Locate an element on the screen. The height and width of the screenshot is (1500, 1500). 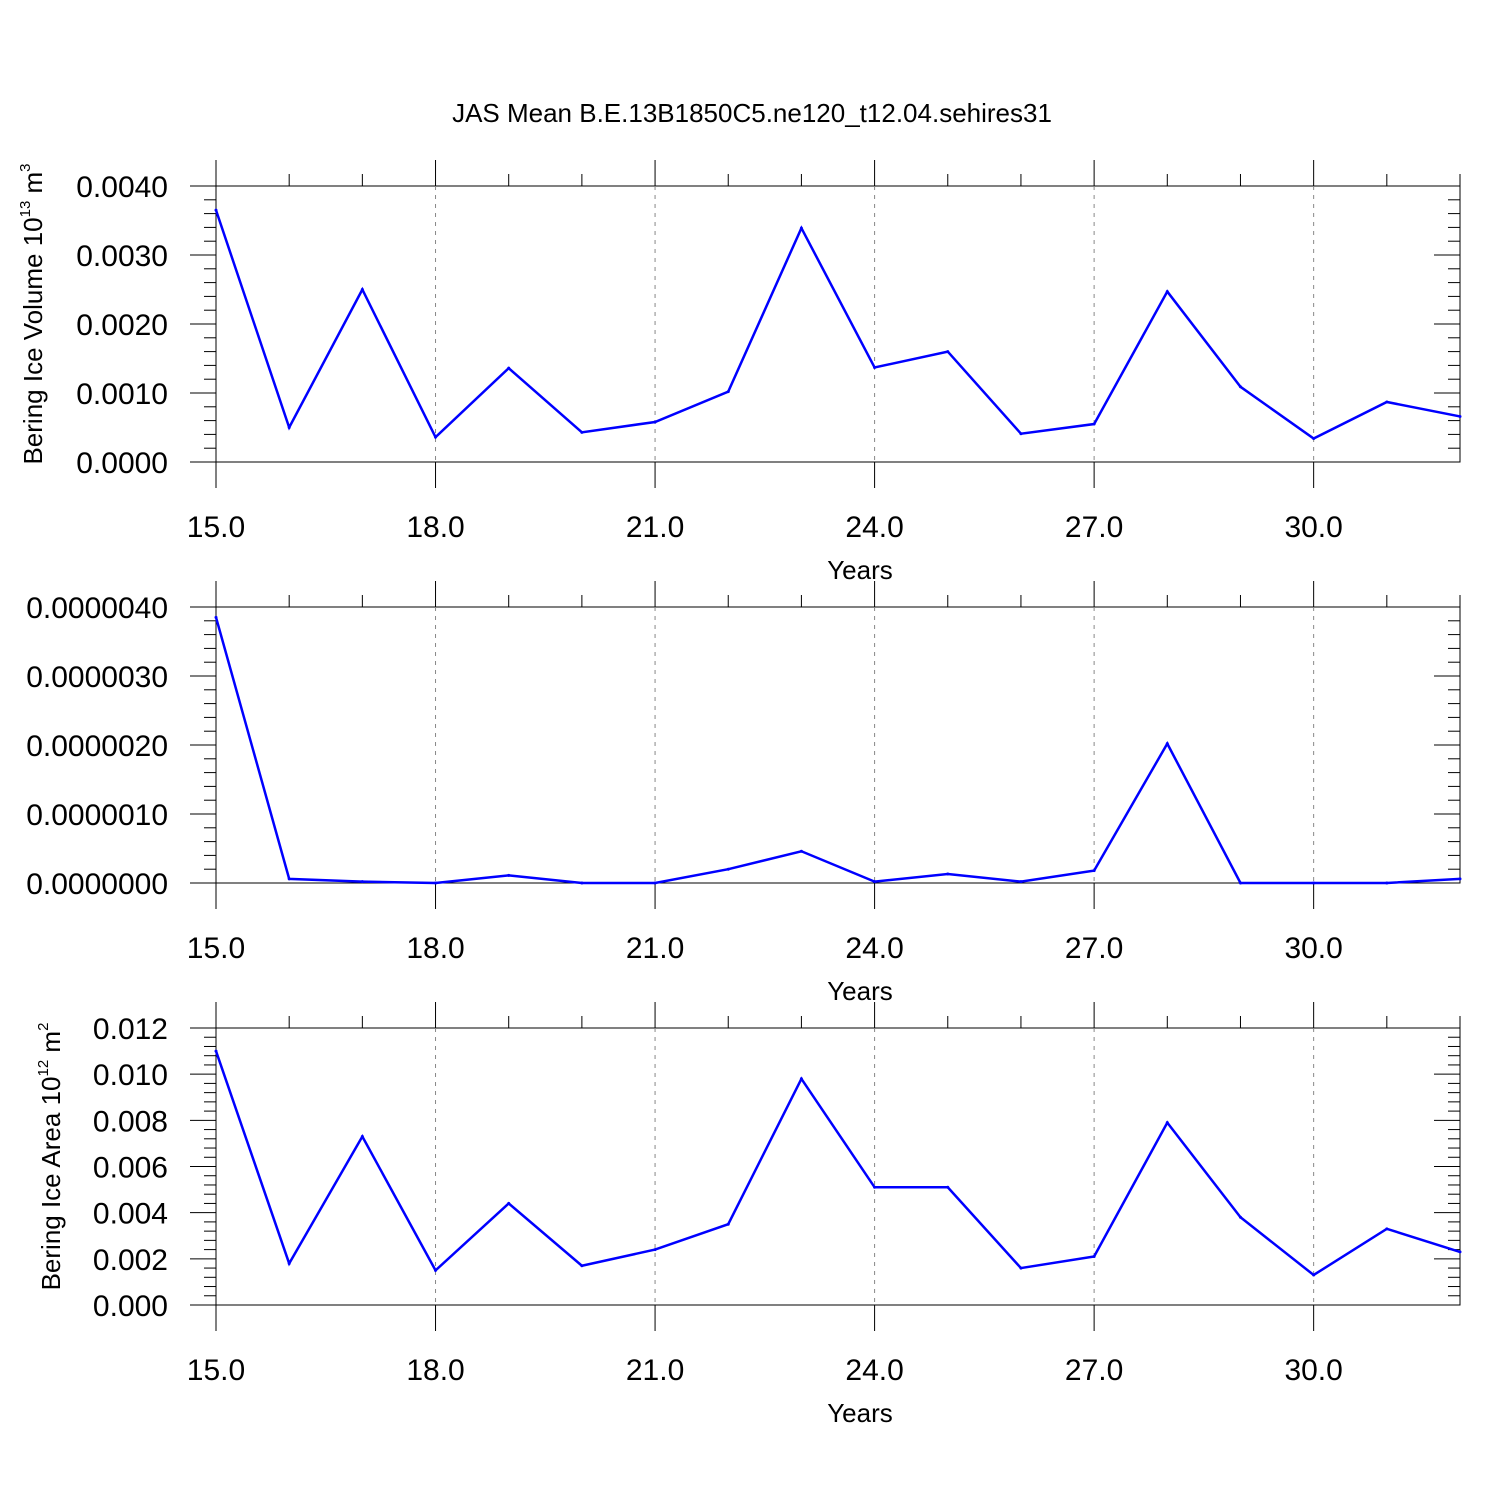
y-tick-label: 0.0000 is located at coordinates (122, 463).